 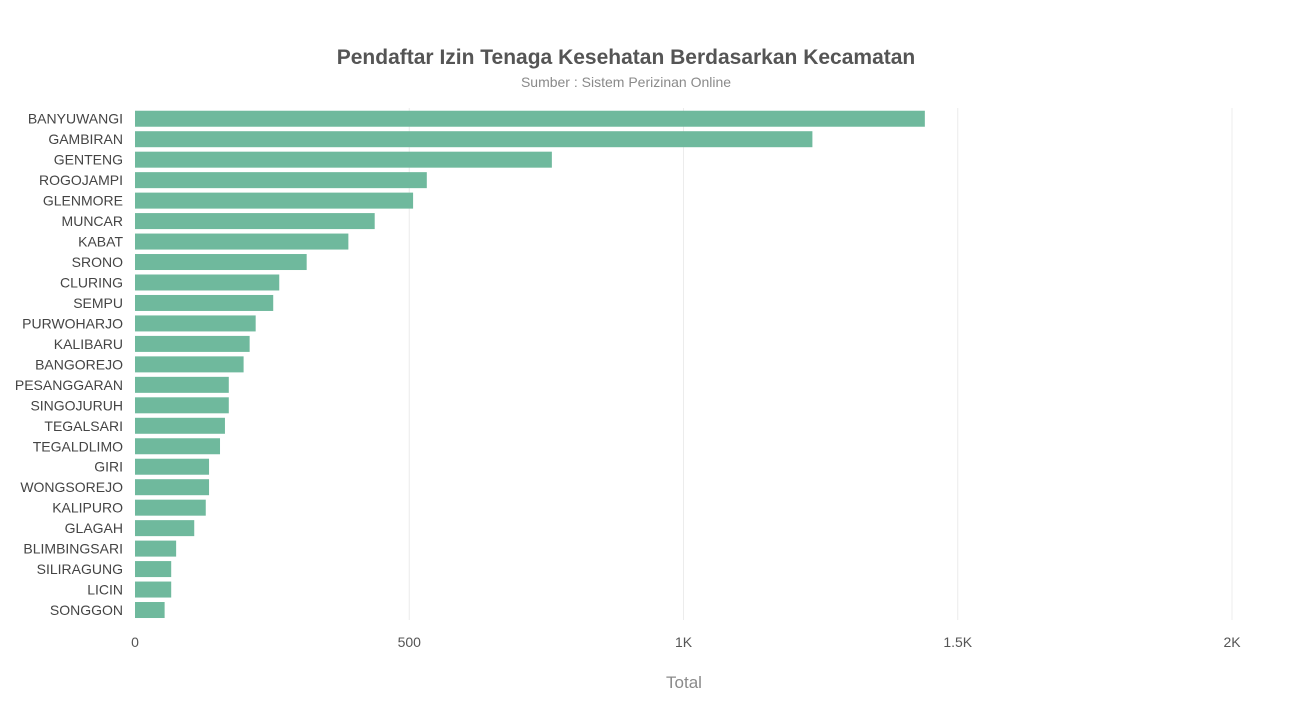 I want to click on category-label: BANYUWANGI, so click(x=75, y=119).